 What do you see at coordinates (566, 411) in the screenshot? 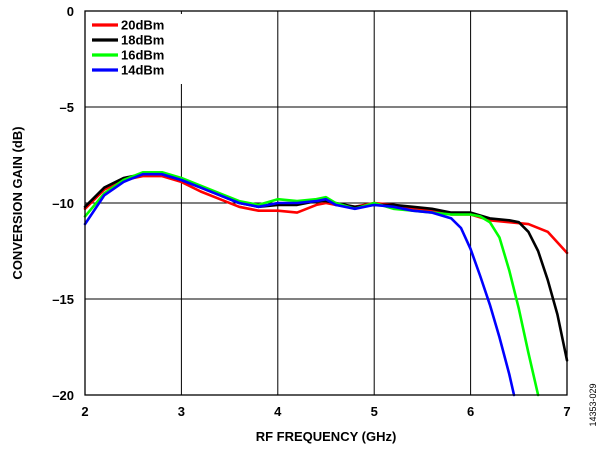
I see `x-tick-label-5: 7` at bounding box center [566, 411].